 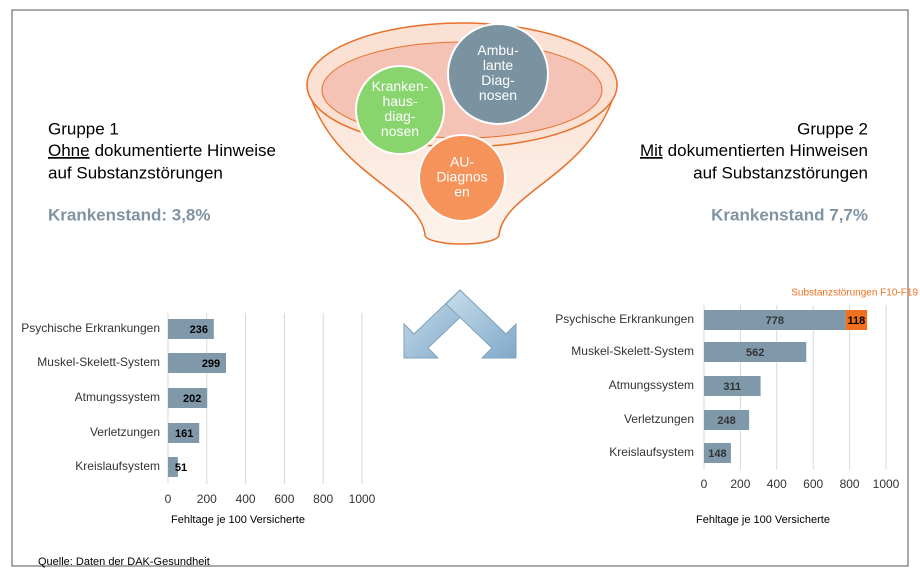 What do you see at coordinates (124, 562) in the screenshot?
I see `source: Quelle: Daten der DAK-Gesundheit` at bounding box center [124, 562].